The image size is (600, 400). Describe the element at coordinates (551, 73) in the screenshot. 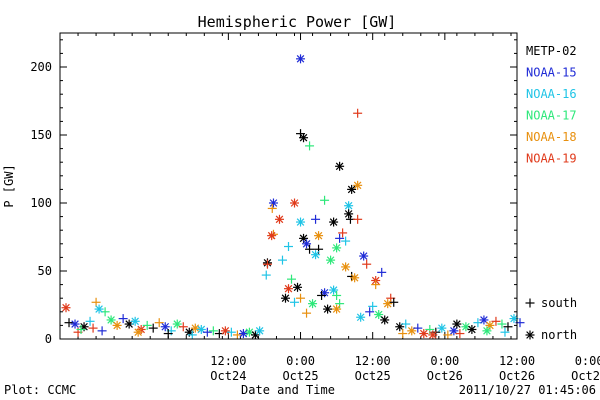

I see `legend-entry: NOAA-15` at that location.